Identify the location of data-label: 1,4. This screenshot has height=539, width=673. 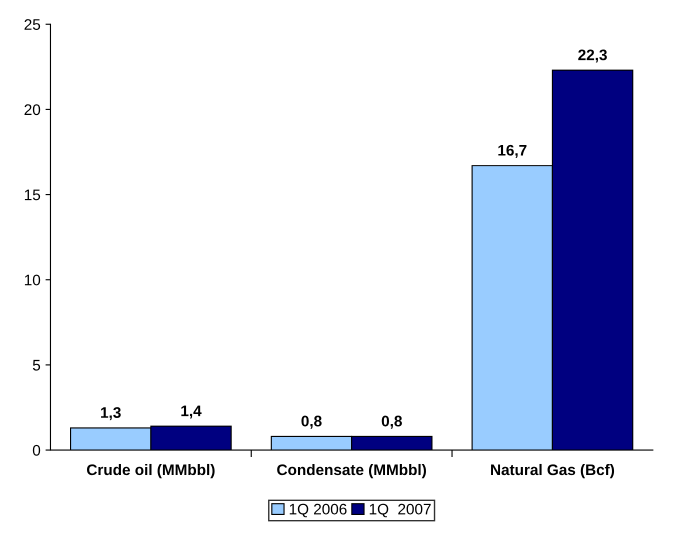
(191, 412).